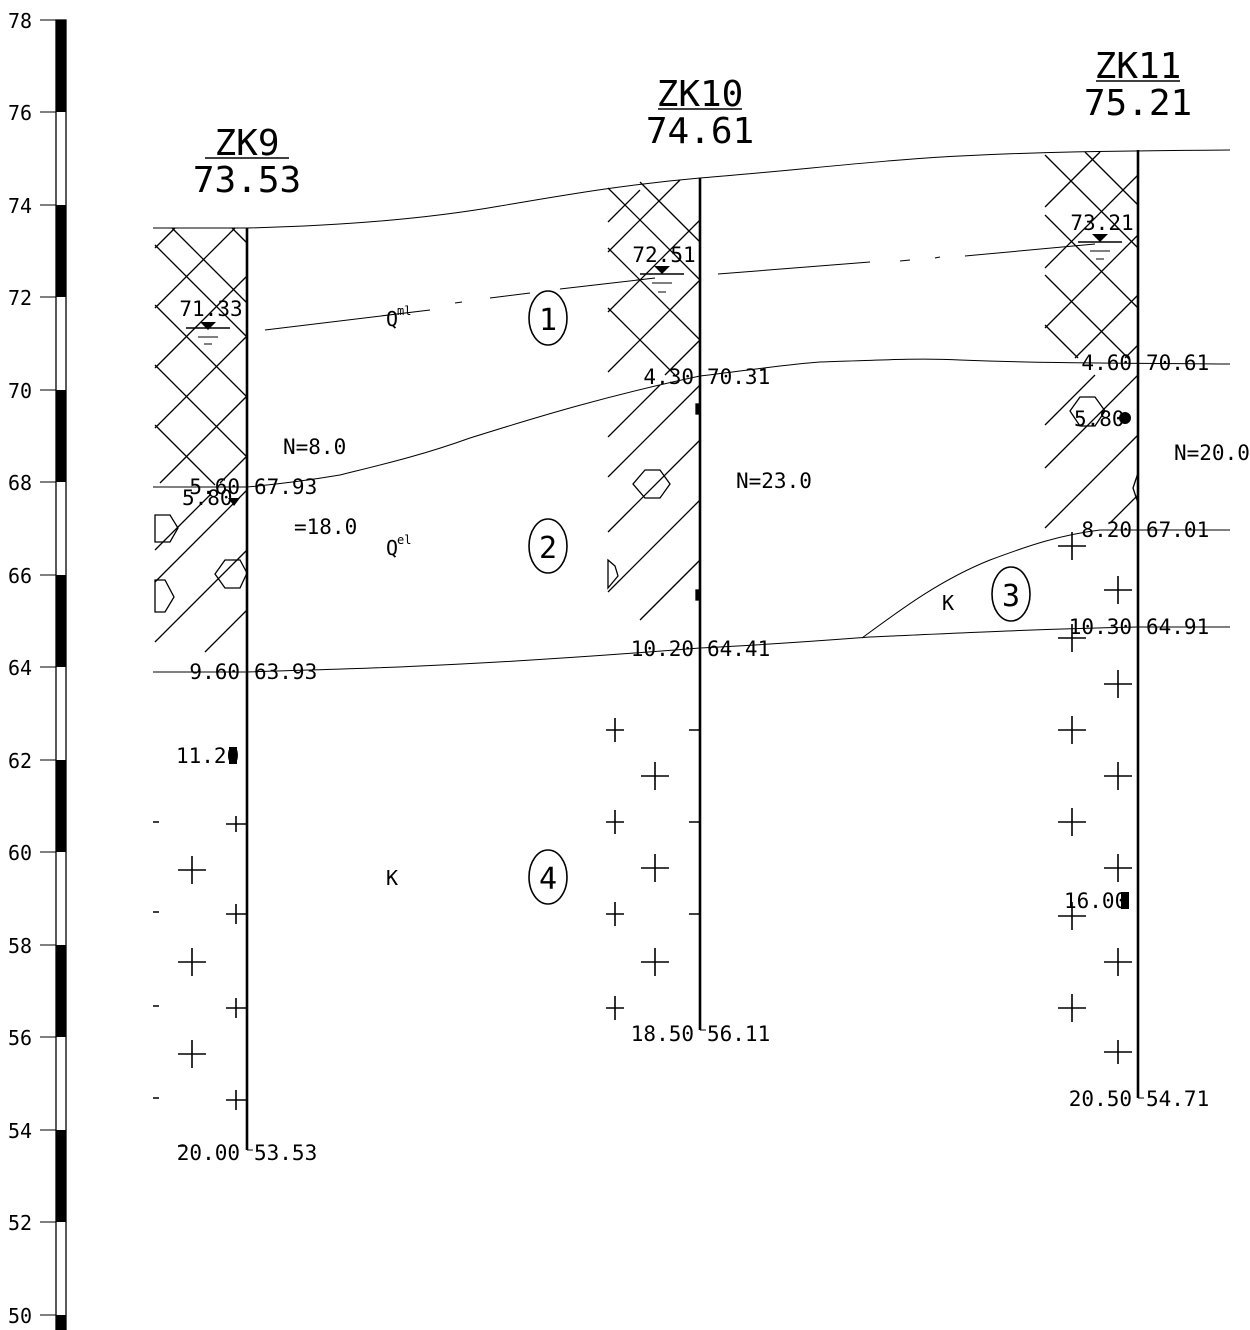  I want to click on borehole-titles: ZK9 73.53 ZK10 74.61 ZK11 75.21, so click(692, 123).